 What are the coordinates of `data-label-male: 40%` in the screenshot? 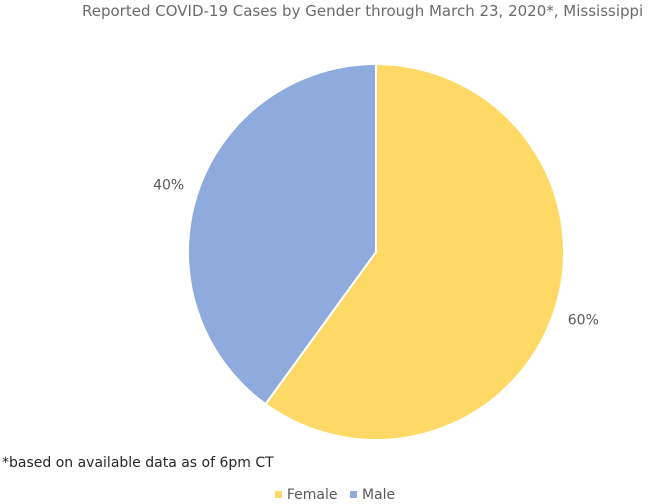 It's located at (168, 186).